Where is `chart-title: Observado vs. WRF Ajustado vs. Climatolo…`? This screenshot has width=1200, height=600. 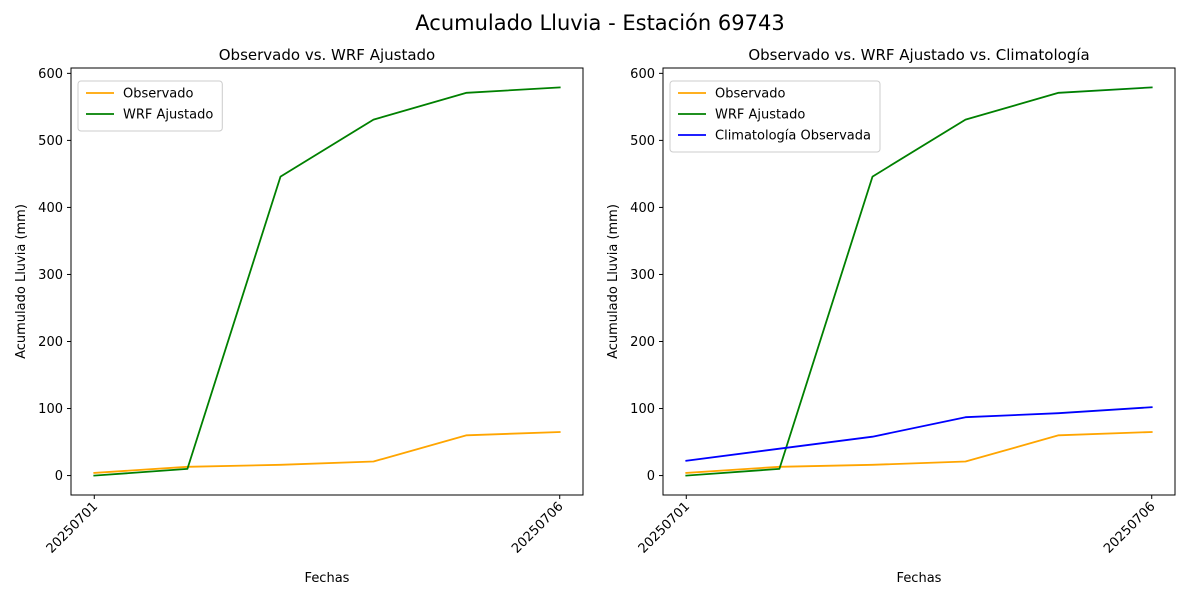
chart-title: Observado vs. WRF Ajustado vs. Climatolo… is located at coordinates (918, 55).